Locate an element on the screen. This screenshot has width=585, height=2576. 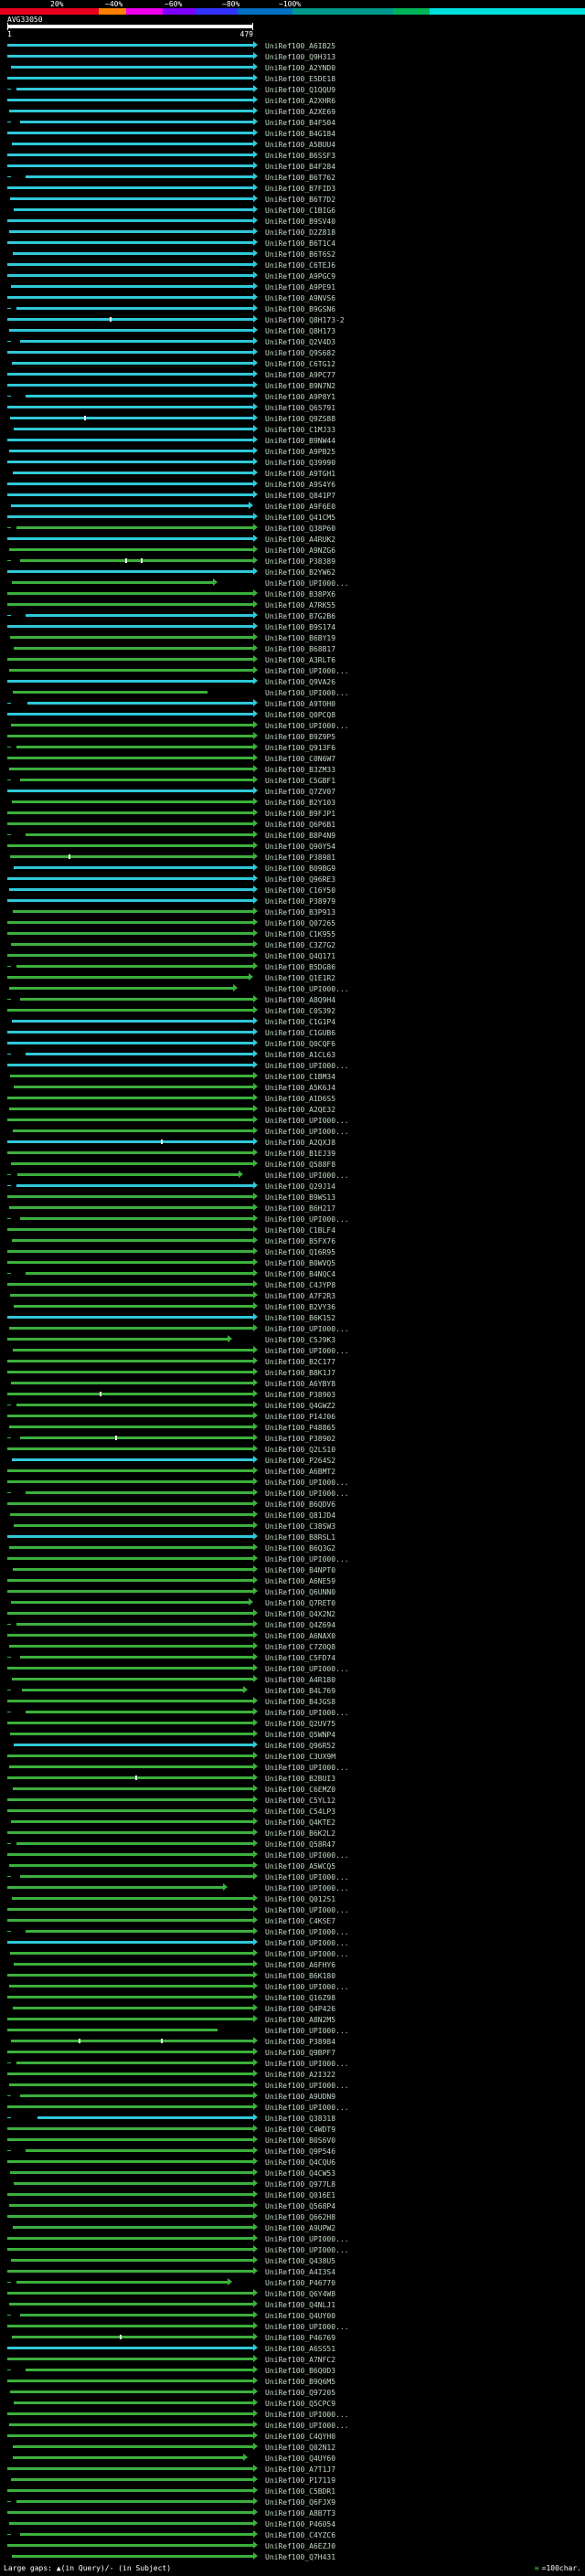
hit-label: UniRef100_B6H217 is located at coordinates (300, 1208).